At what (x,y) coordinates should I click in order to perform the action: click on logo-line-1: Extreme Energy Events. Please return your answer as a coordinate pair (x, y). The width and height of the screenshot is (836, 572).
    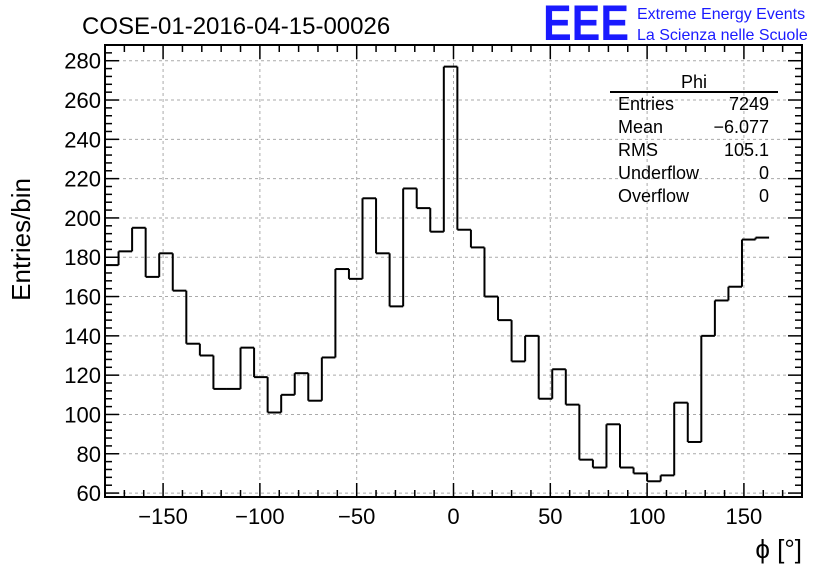
    Looking at the image, I should click on (721, 14).